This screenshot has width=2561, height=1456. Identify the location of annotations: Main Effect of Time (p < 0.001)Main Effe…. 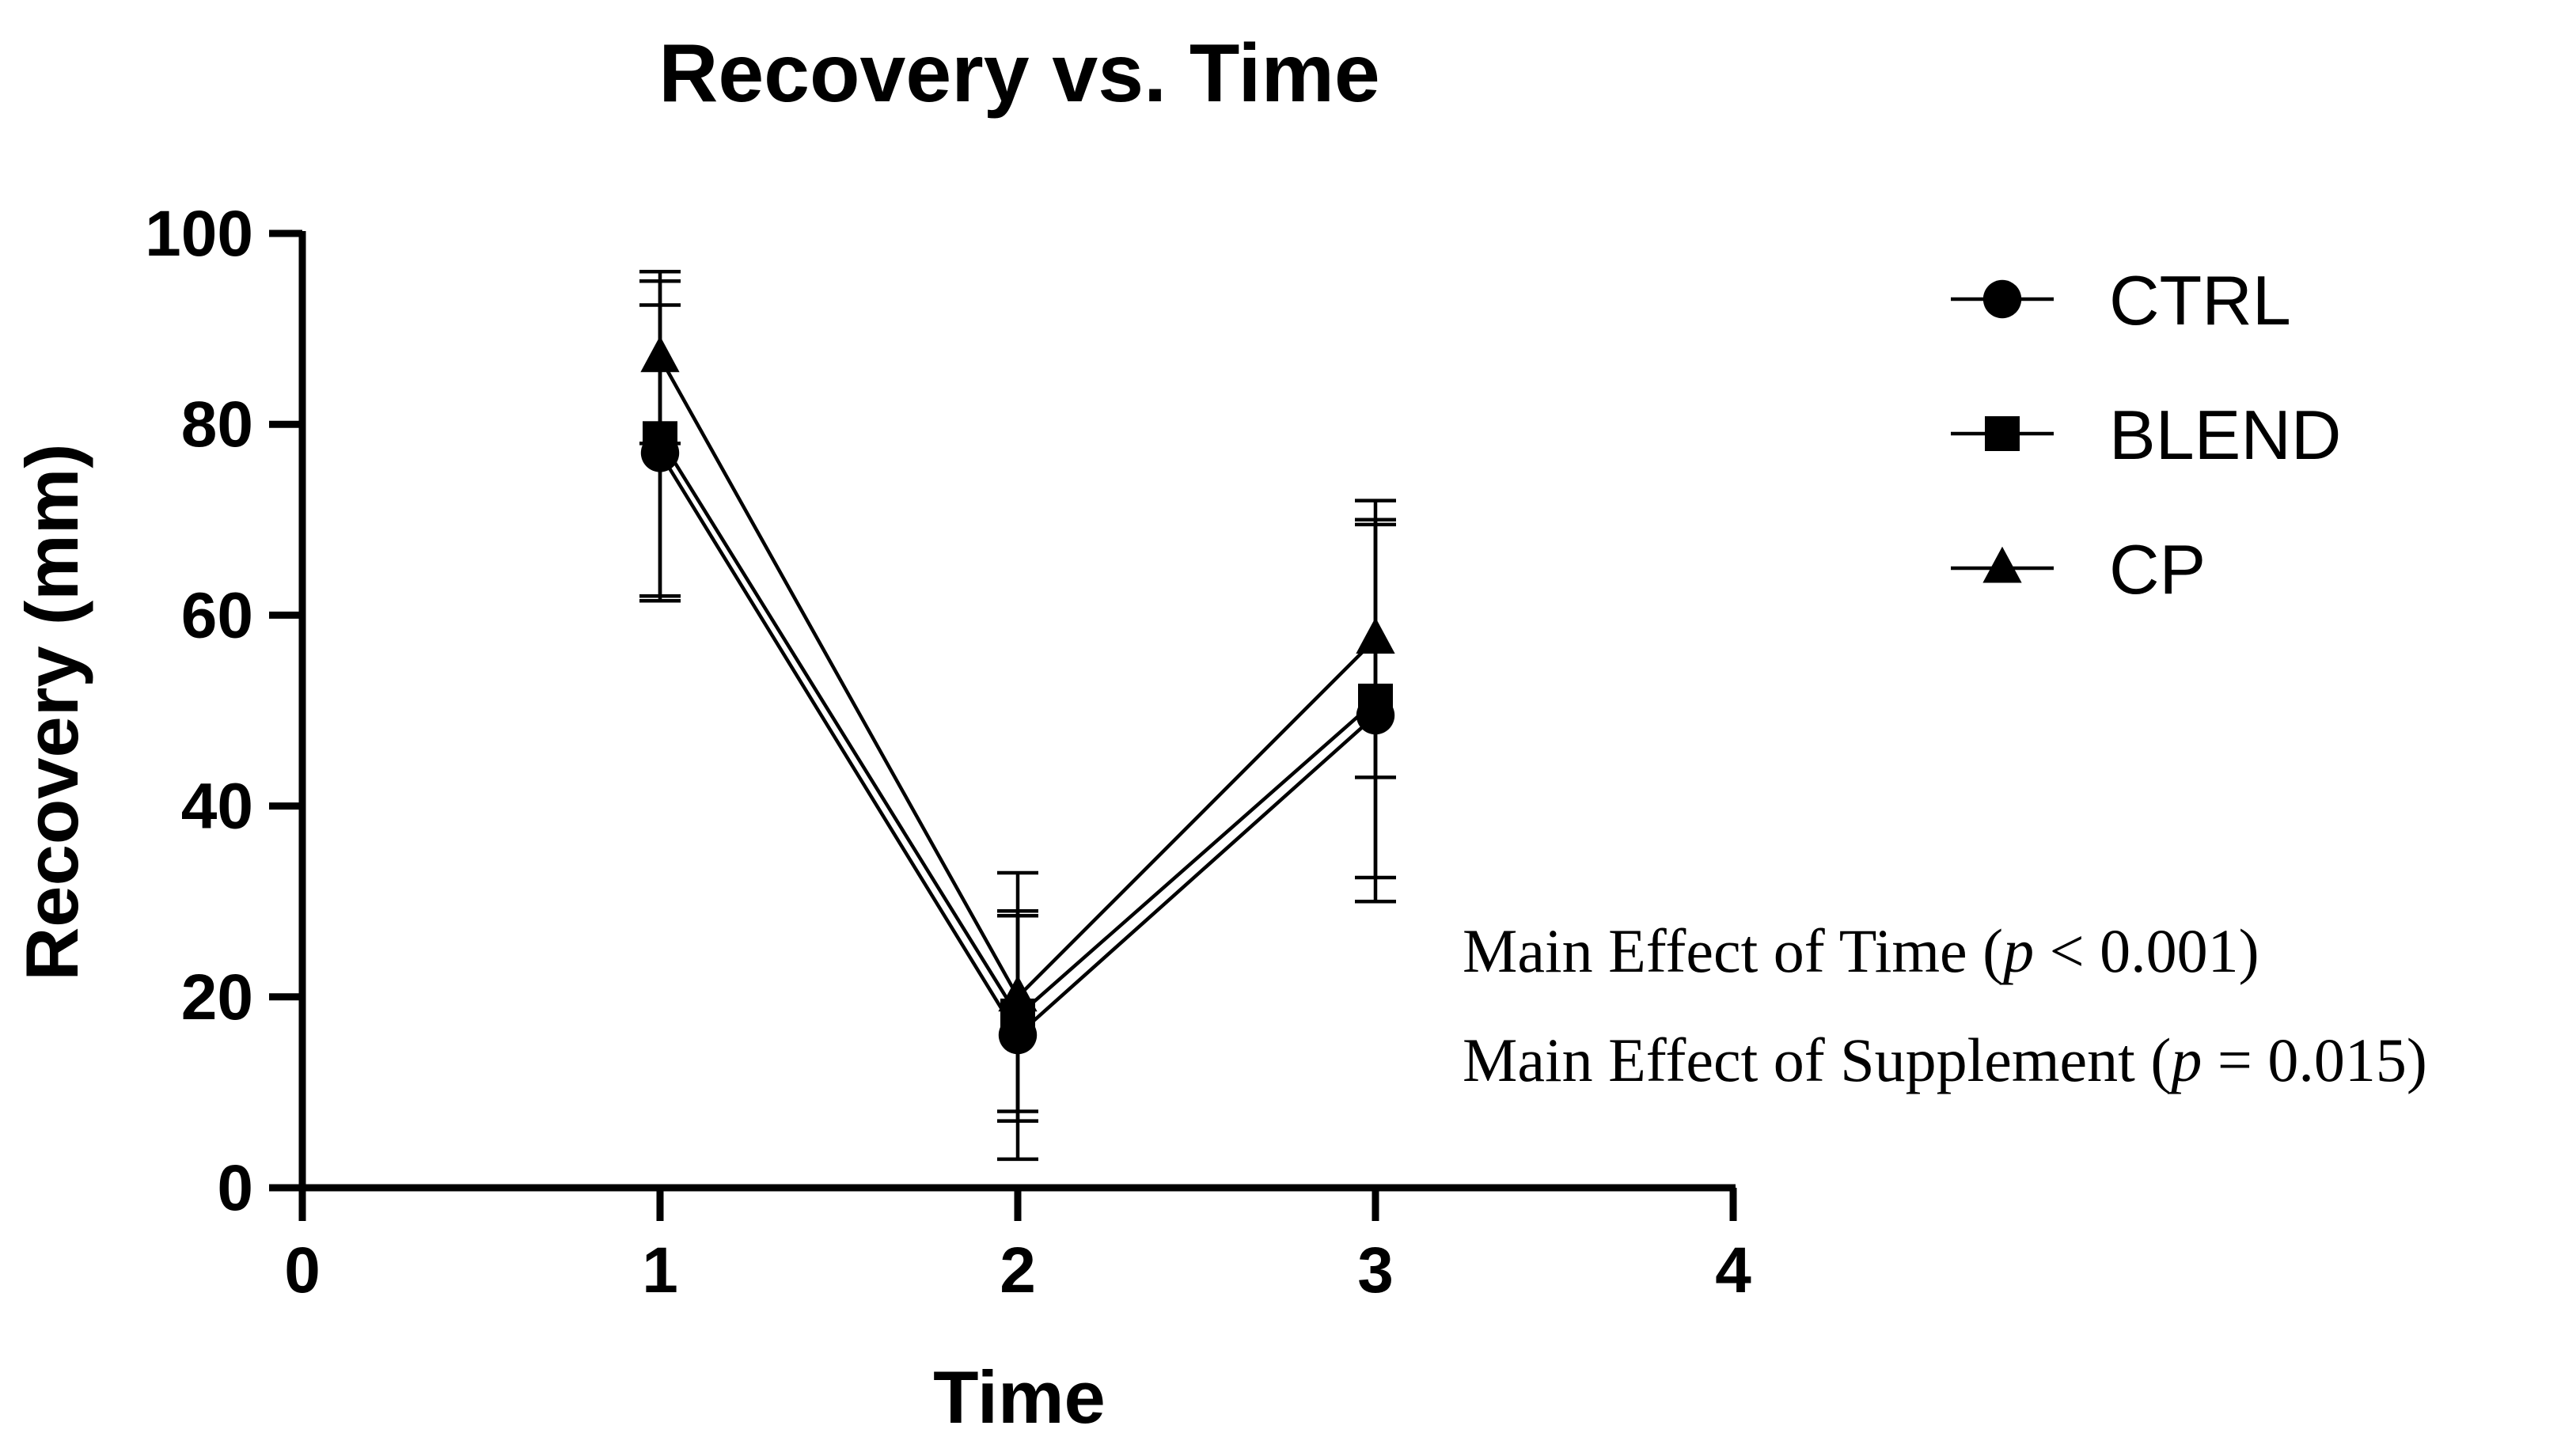
(1945, 1005).